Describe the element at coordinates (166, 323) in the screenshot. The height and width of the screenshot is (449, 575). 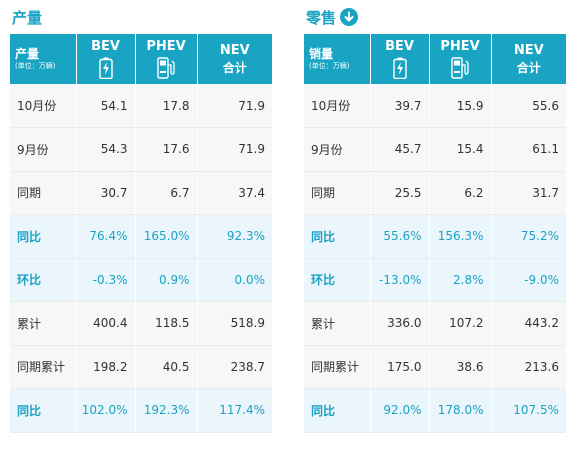
I see `phev-value: 118.5` at that location.